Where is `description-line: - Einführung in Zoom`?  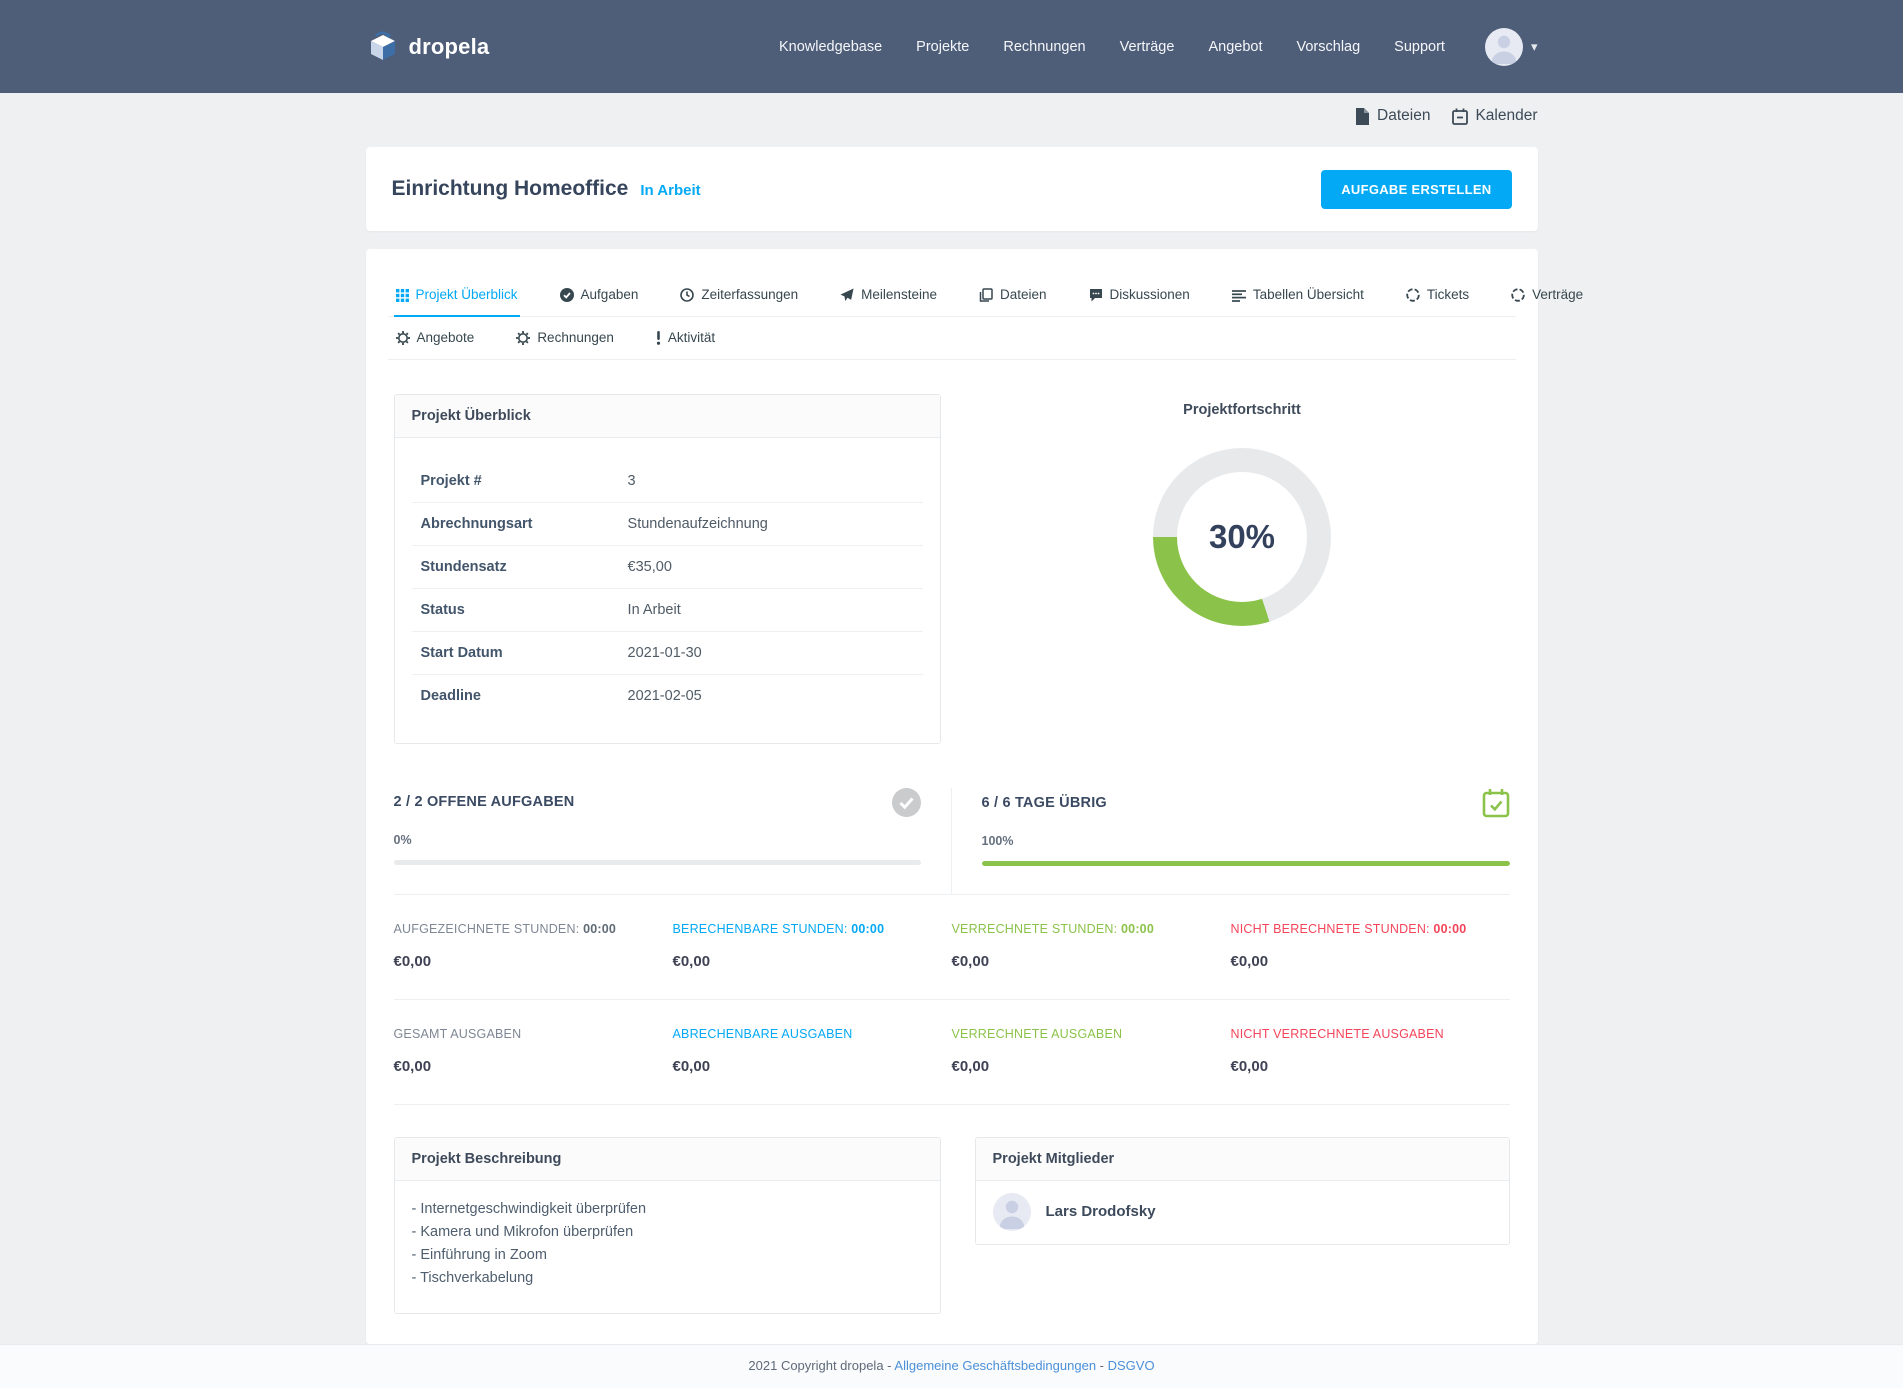 description-line: - Einführung in Zoom is located at coordinates (479, 1255).